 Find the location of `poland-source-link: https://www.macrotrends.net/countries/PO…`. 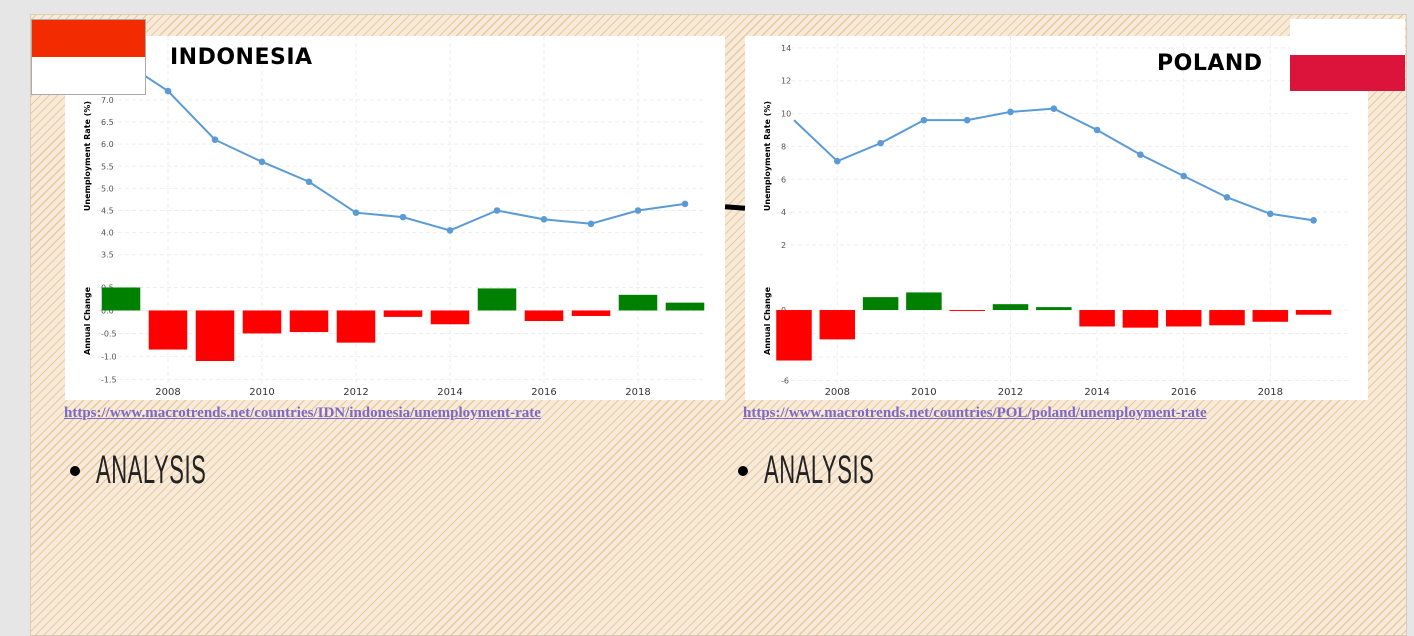

poland-source-link: https://www.macrotrends.net/countries/PO… is located at coordinates (975, 413).